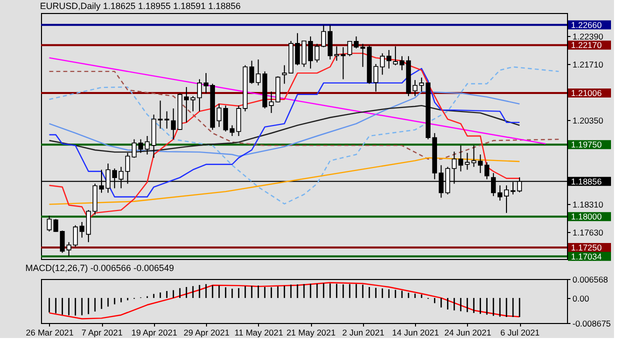  What do you see at coordinates (588, 120) in the screenshot?
I see `y-tick-label: 1.20350` at bounding box center [588, 120].